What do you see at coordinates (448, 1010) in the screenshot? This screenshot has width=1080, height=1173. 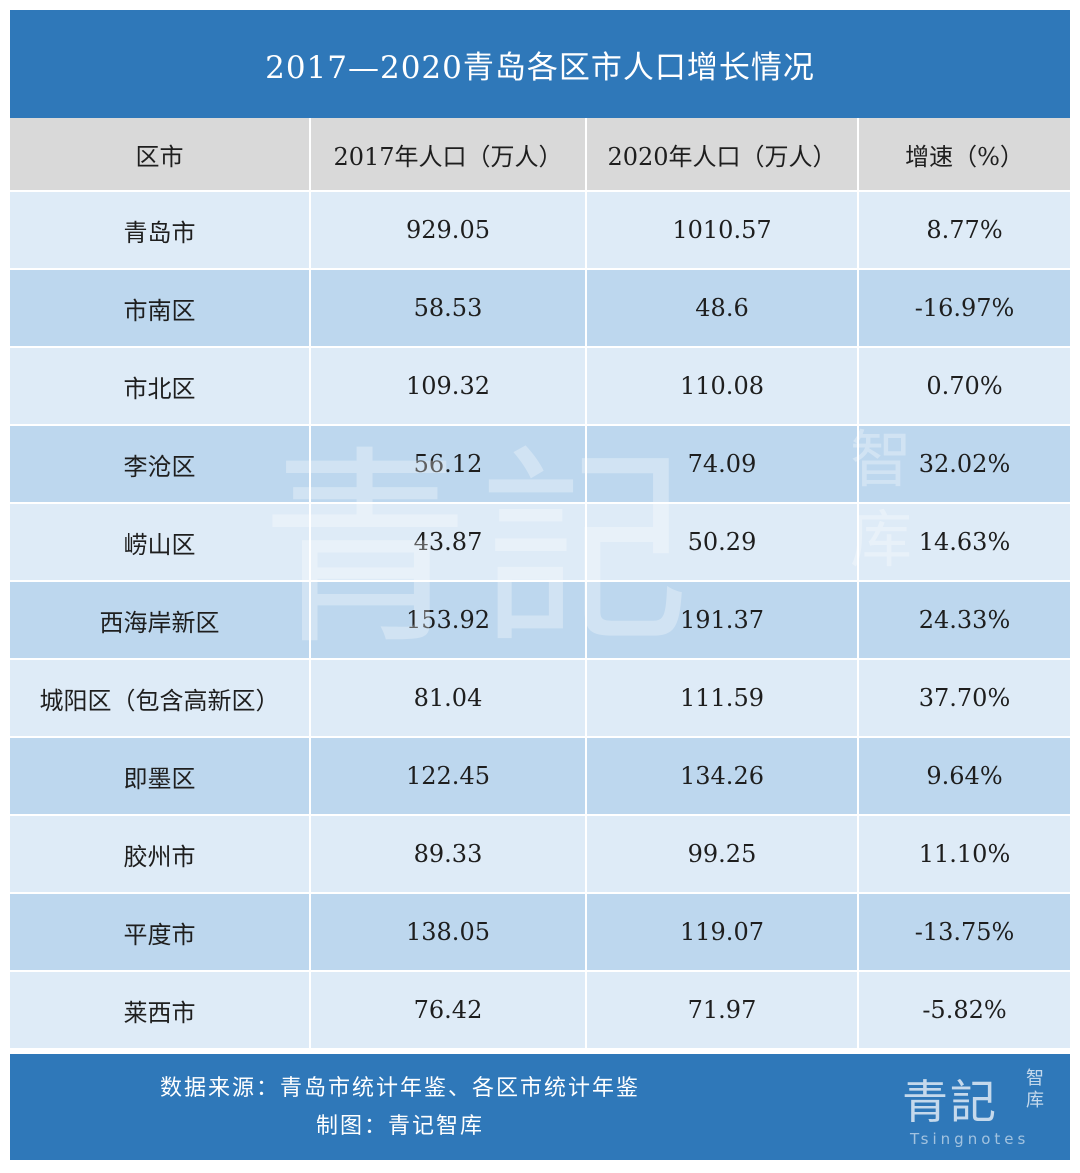 I see `cell-pop-2017: 76.42` at bounding box center [448, 1010].